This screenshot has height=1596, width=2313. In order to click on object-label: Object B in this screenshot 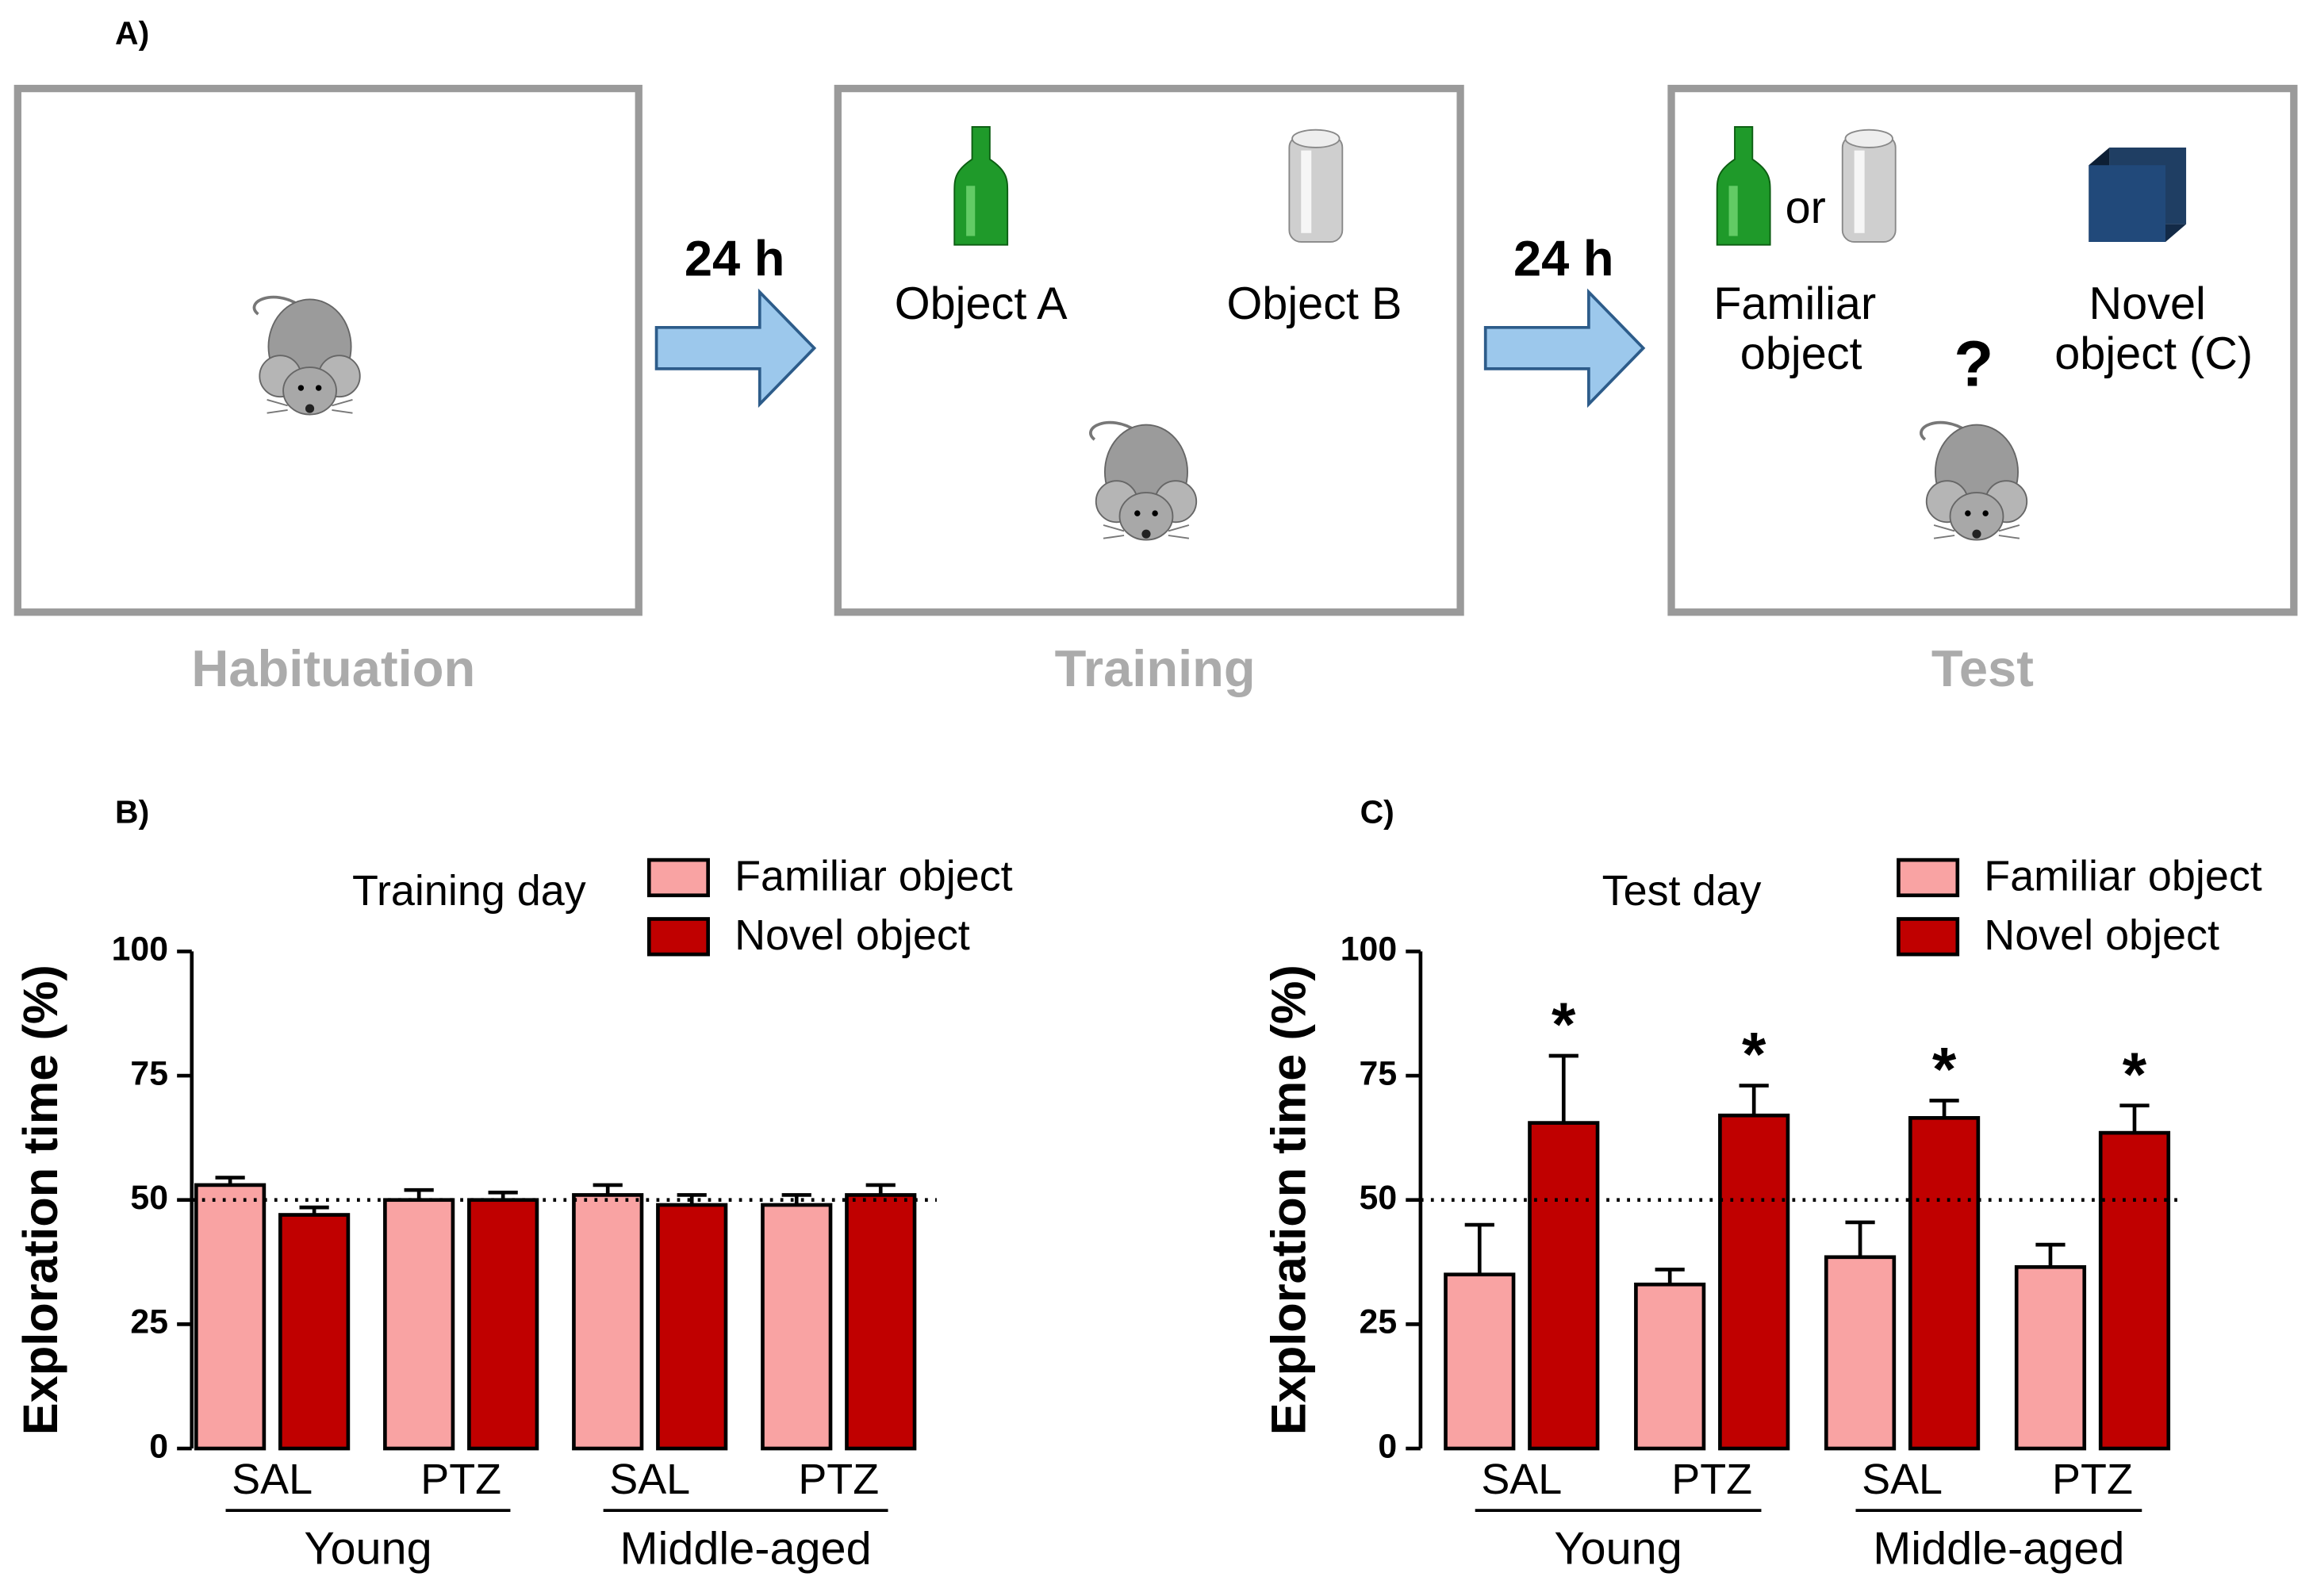, I will do `click(1314, 303)`.